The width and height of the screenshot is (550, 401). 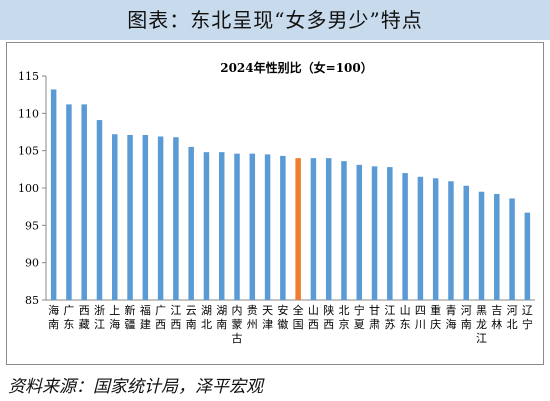 What do you see at coordinates (512, 317) in the screenshot?
I see `category-label: 河北` at bounding box center [512, 317].